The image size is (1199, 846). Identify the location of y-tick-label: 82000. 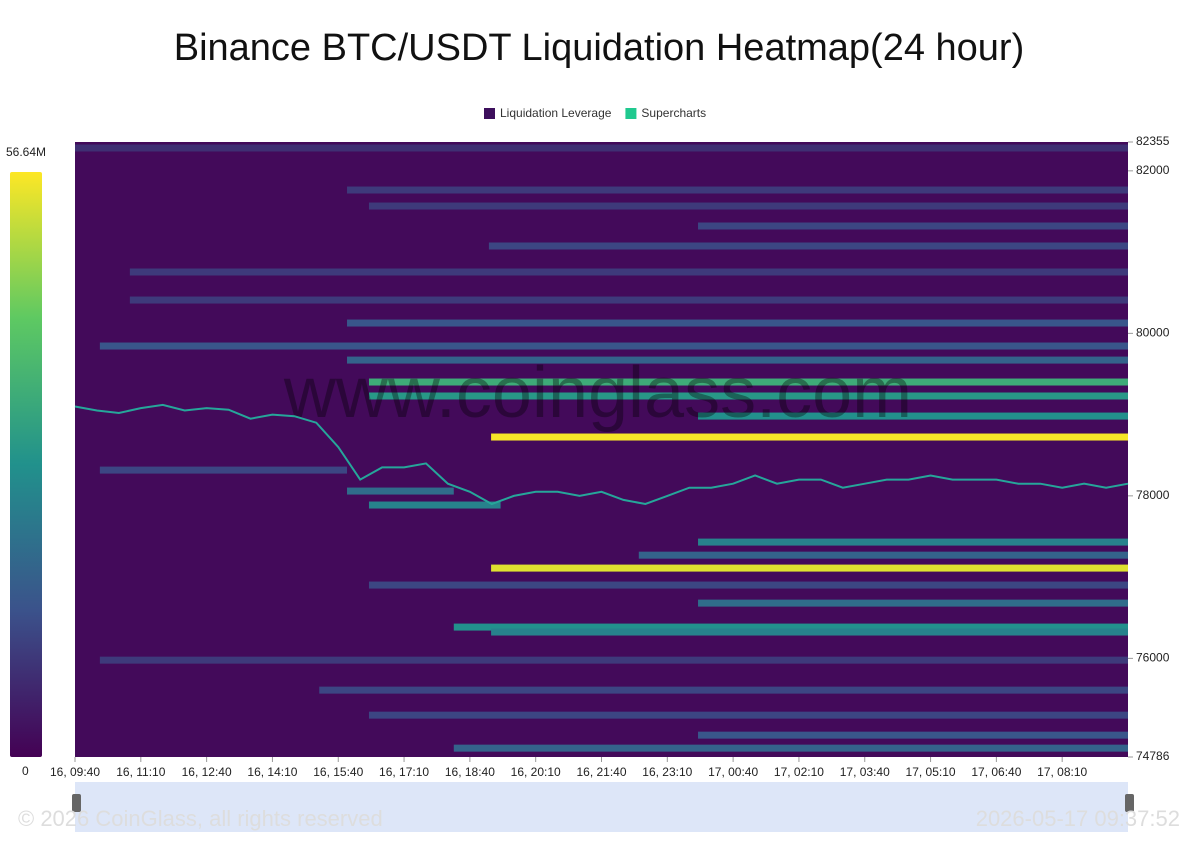
(1153, 170).